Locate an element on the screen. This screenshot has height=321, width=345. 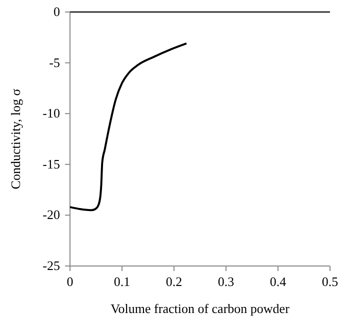
x-tick-label: 0.5 is located at coordinates (330, 281).